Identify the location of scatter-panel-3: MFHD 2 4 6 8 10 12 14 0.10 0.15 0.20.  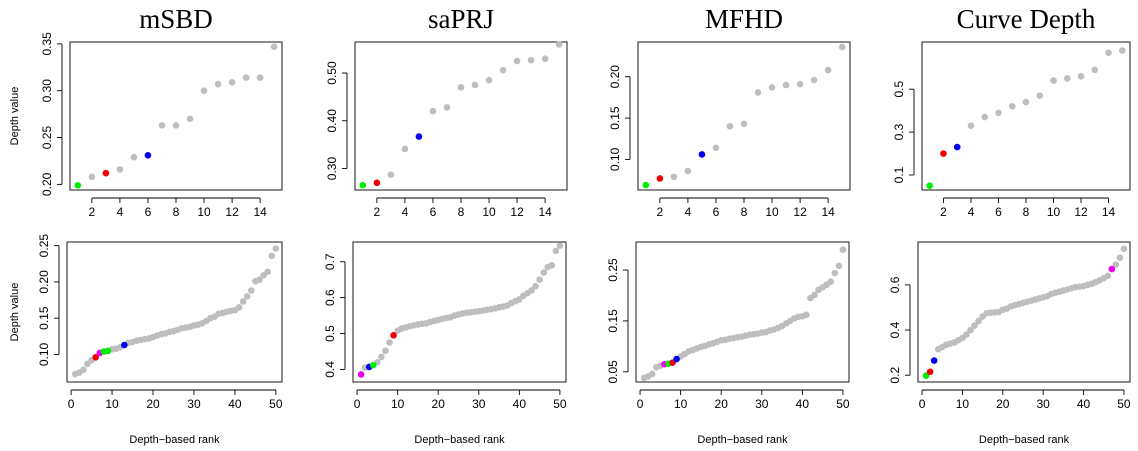
(729, 111).